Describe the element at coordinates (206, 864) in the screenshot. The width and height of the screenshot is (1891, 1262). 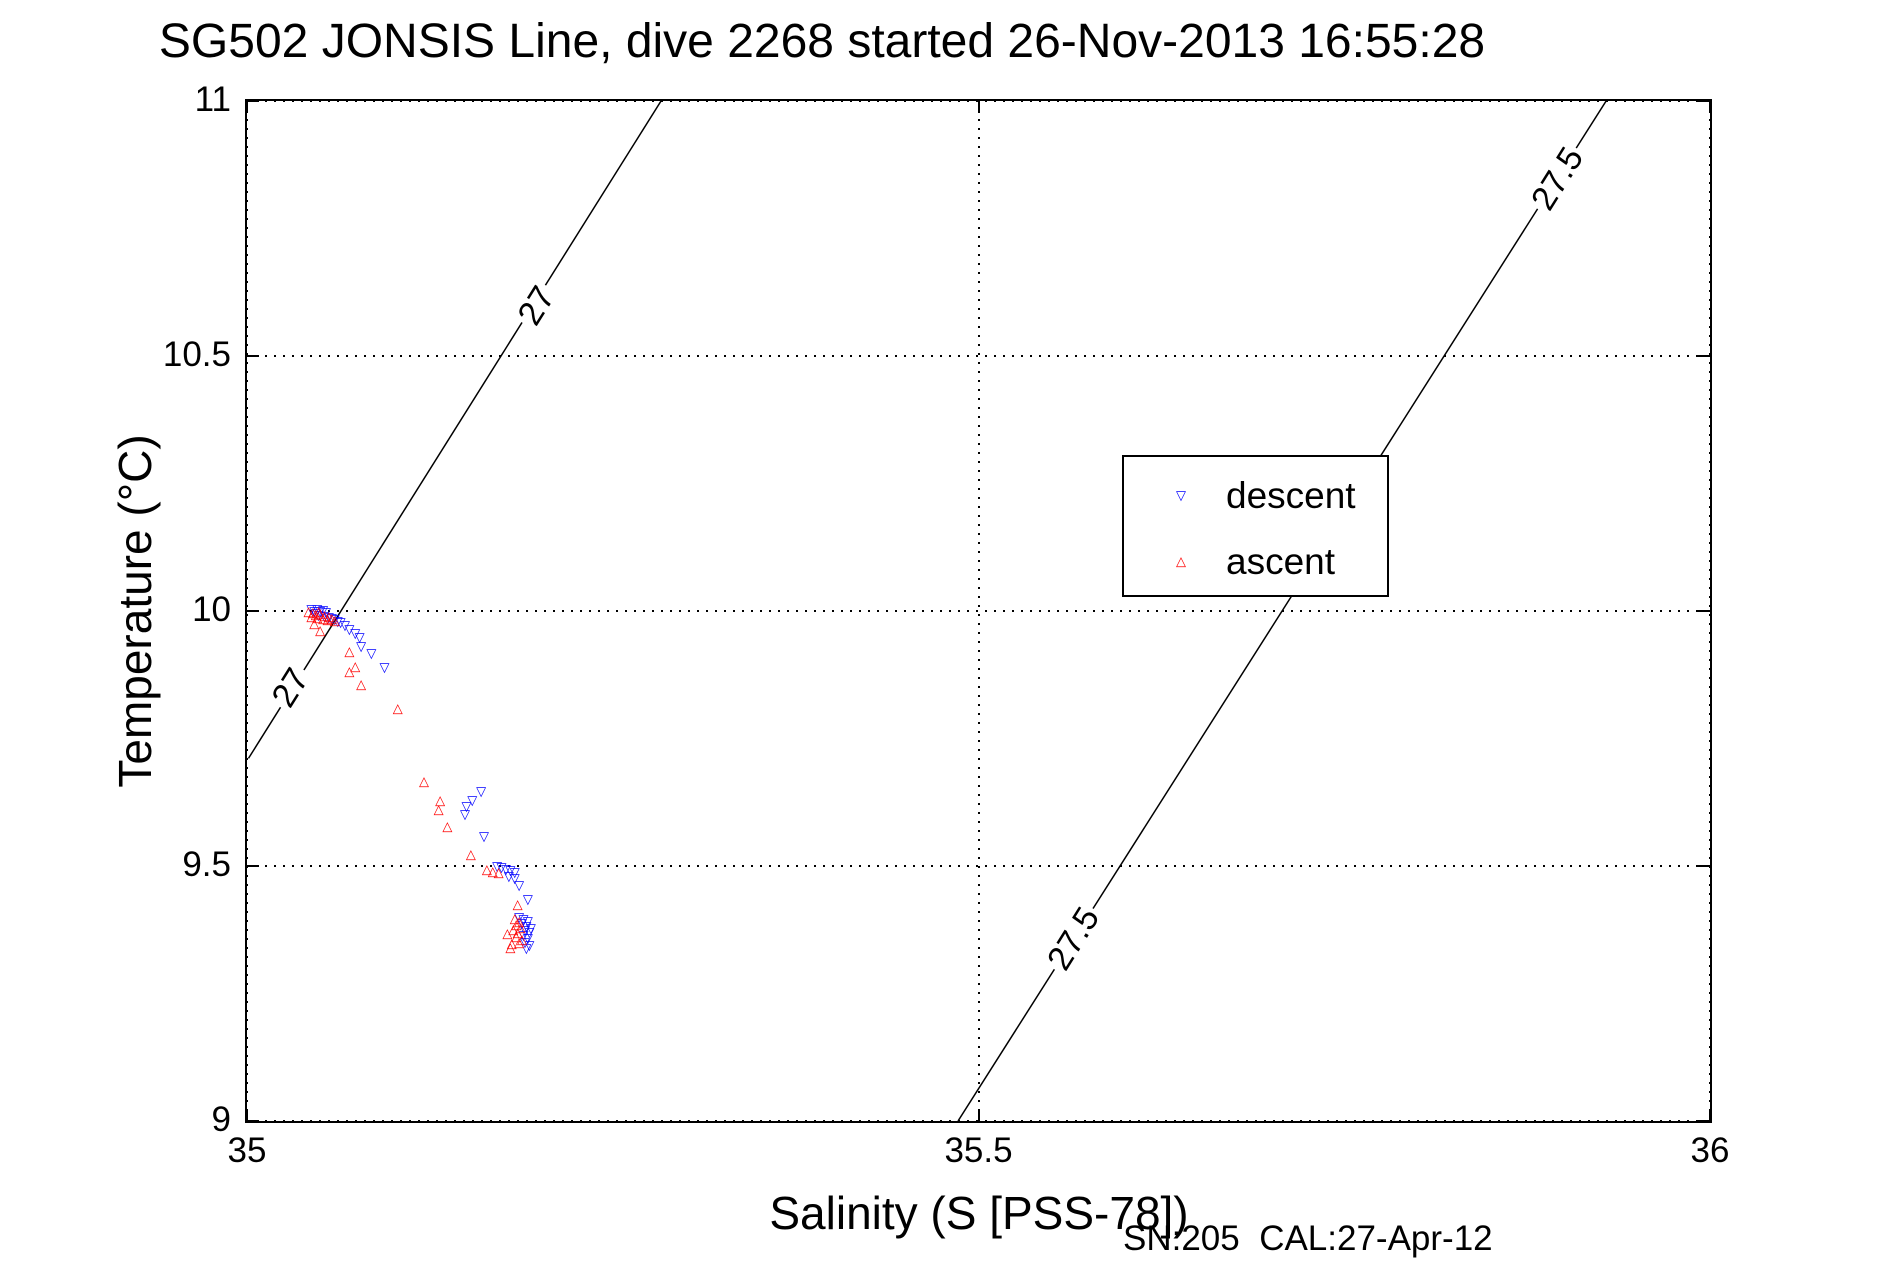
I see `y-tick-label: 9.5` at that location.